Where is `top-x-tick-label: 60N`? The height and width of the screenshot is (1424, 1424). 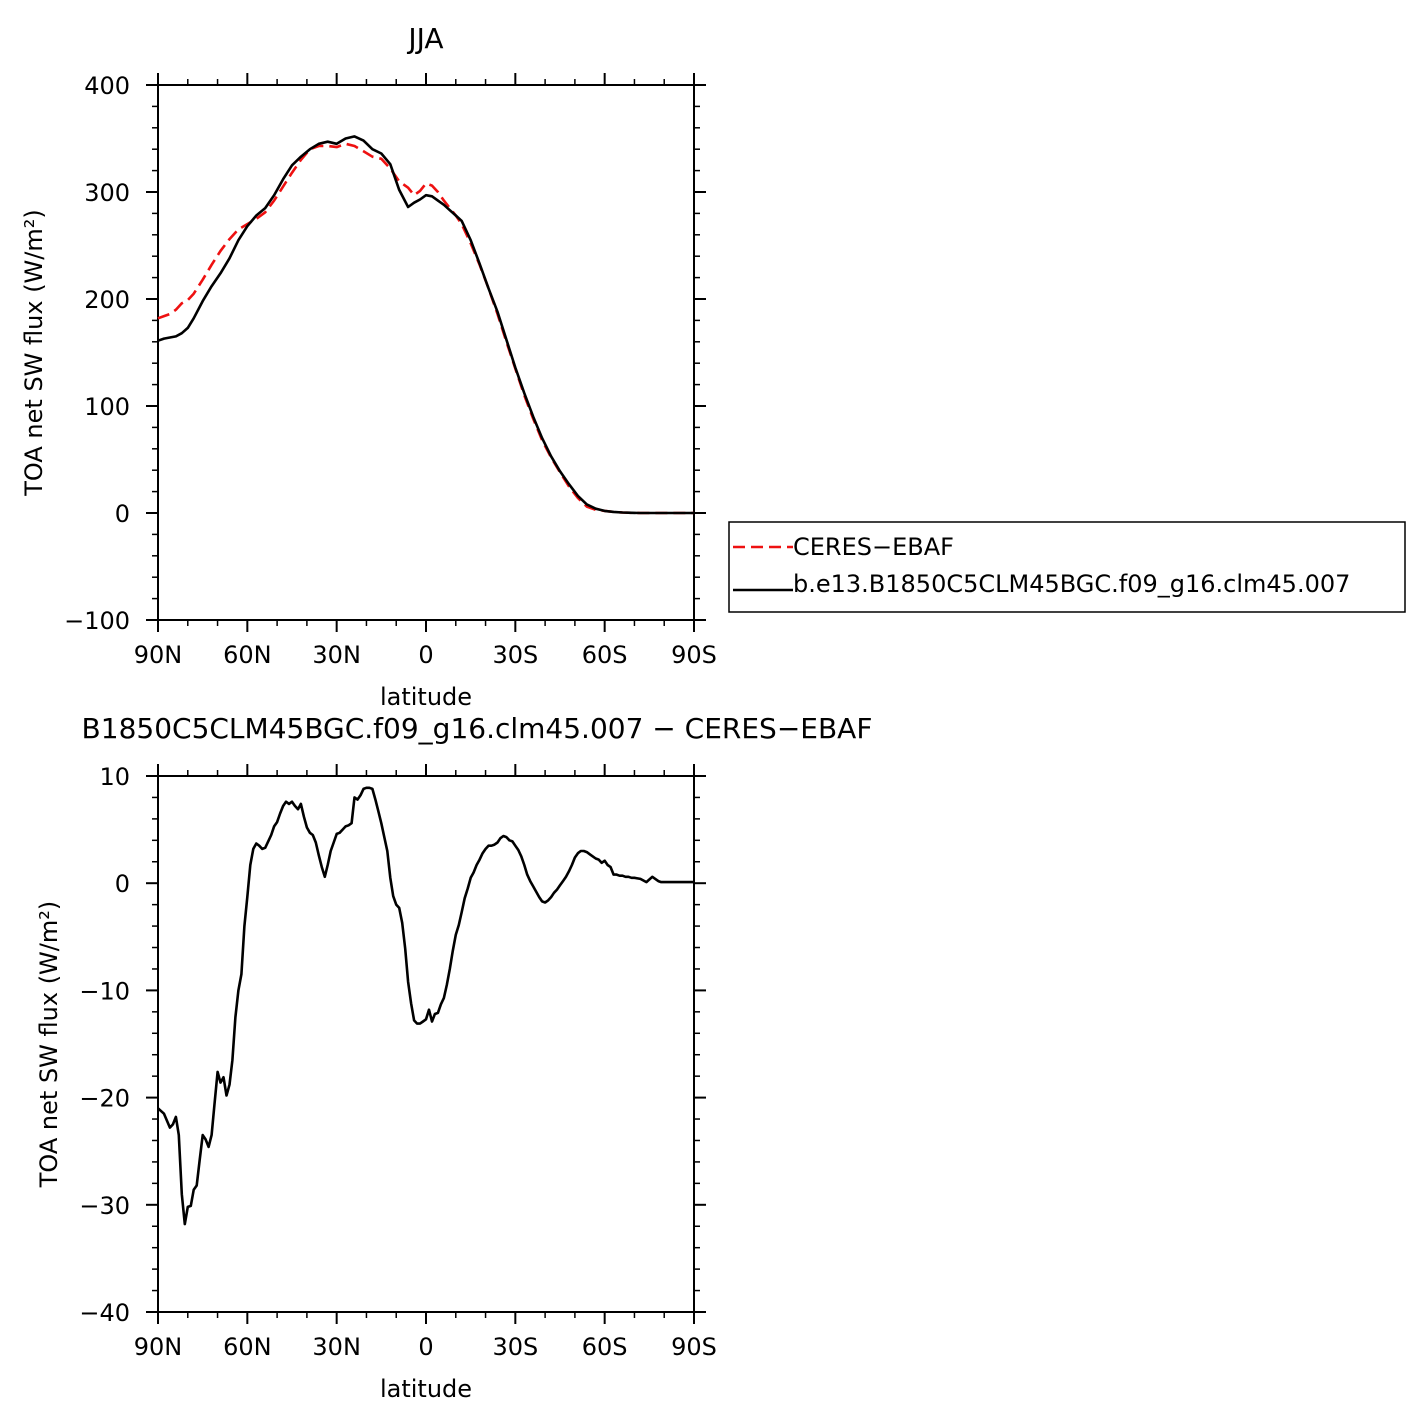 top-x-tick-label: 60N is located at coordinates (247, 655).